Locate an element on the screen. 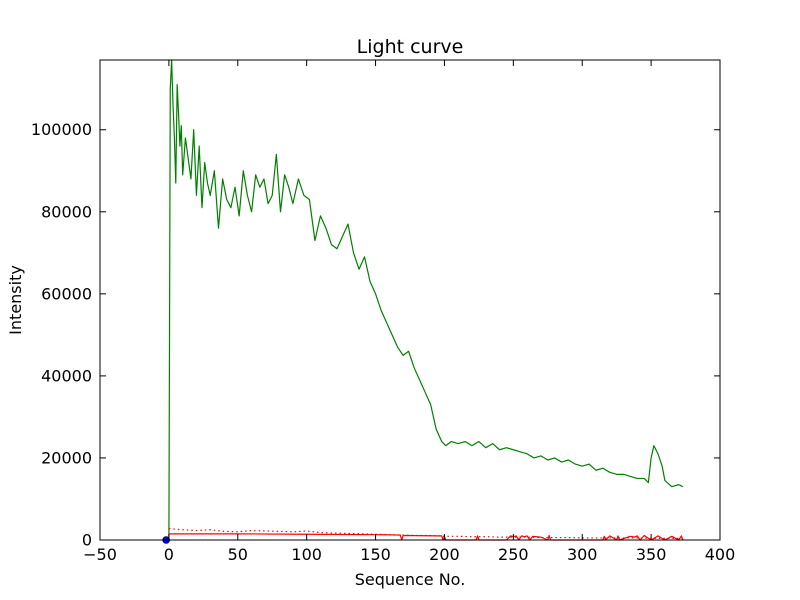 Image resolution: width=800 pixels, height=600 pixels. x-tick-label: 300 is located at coordinates (582, 554).